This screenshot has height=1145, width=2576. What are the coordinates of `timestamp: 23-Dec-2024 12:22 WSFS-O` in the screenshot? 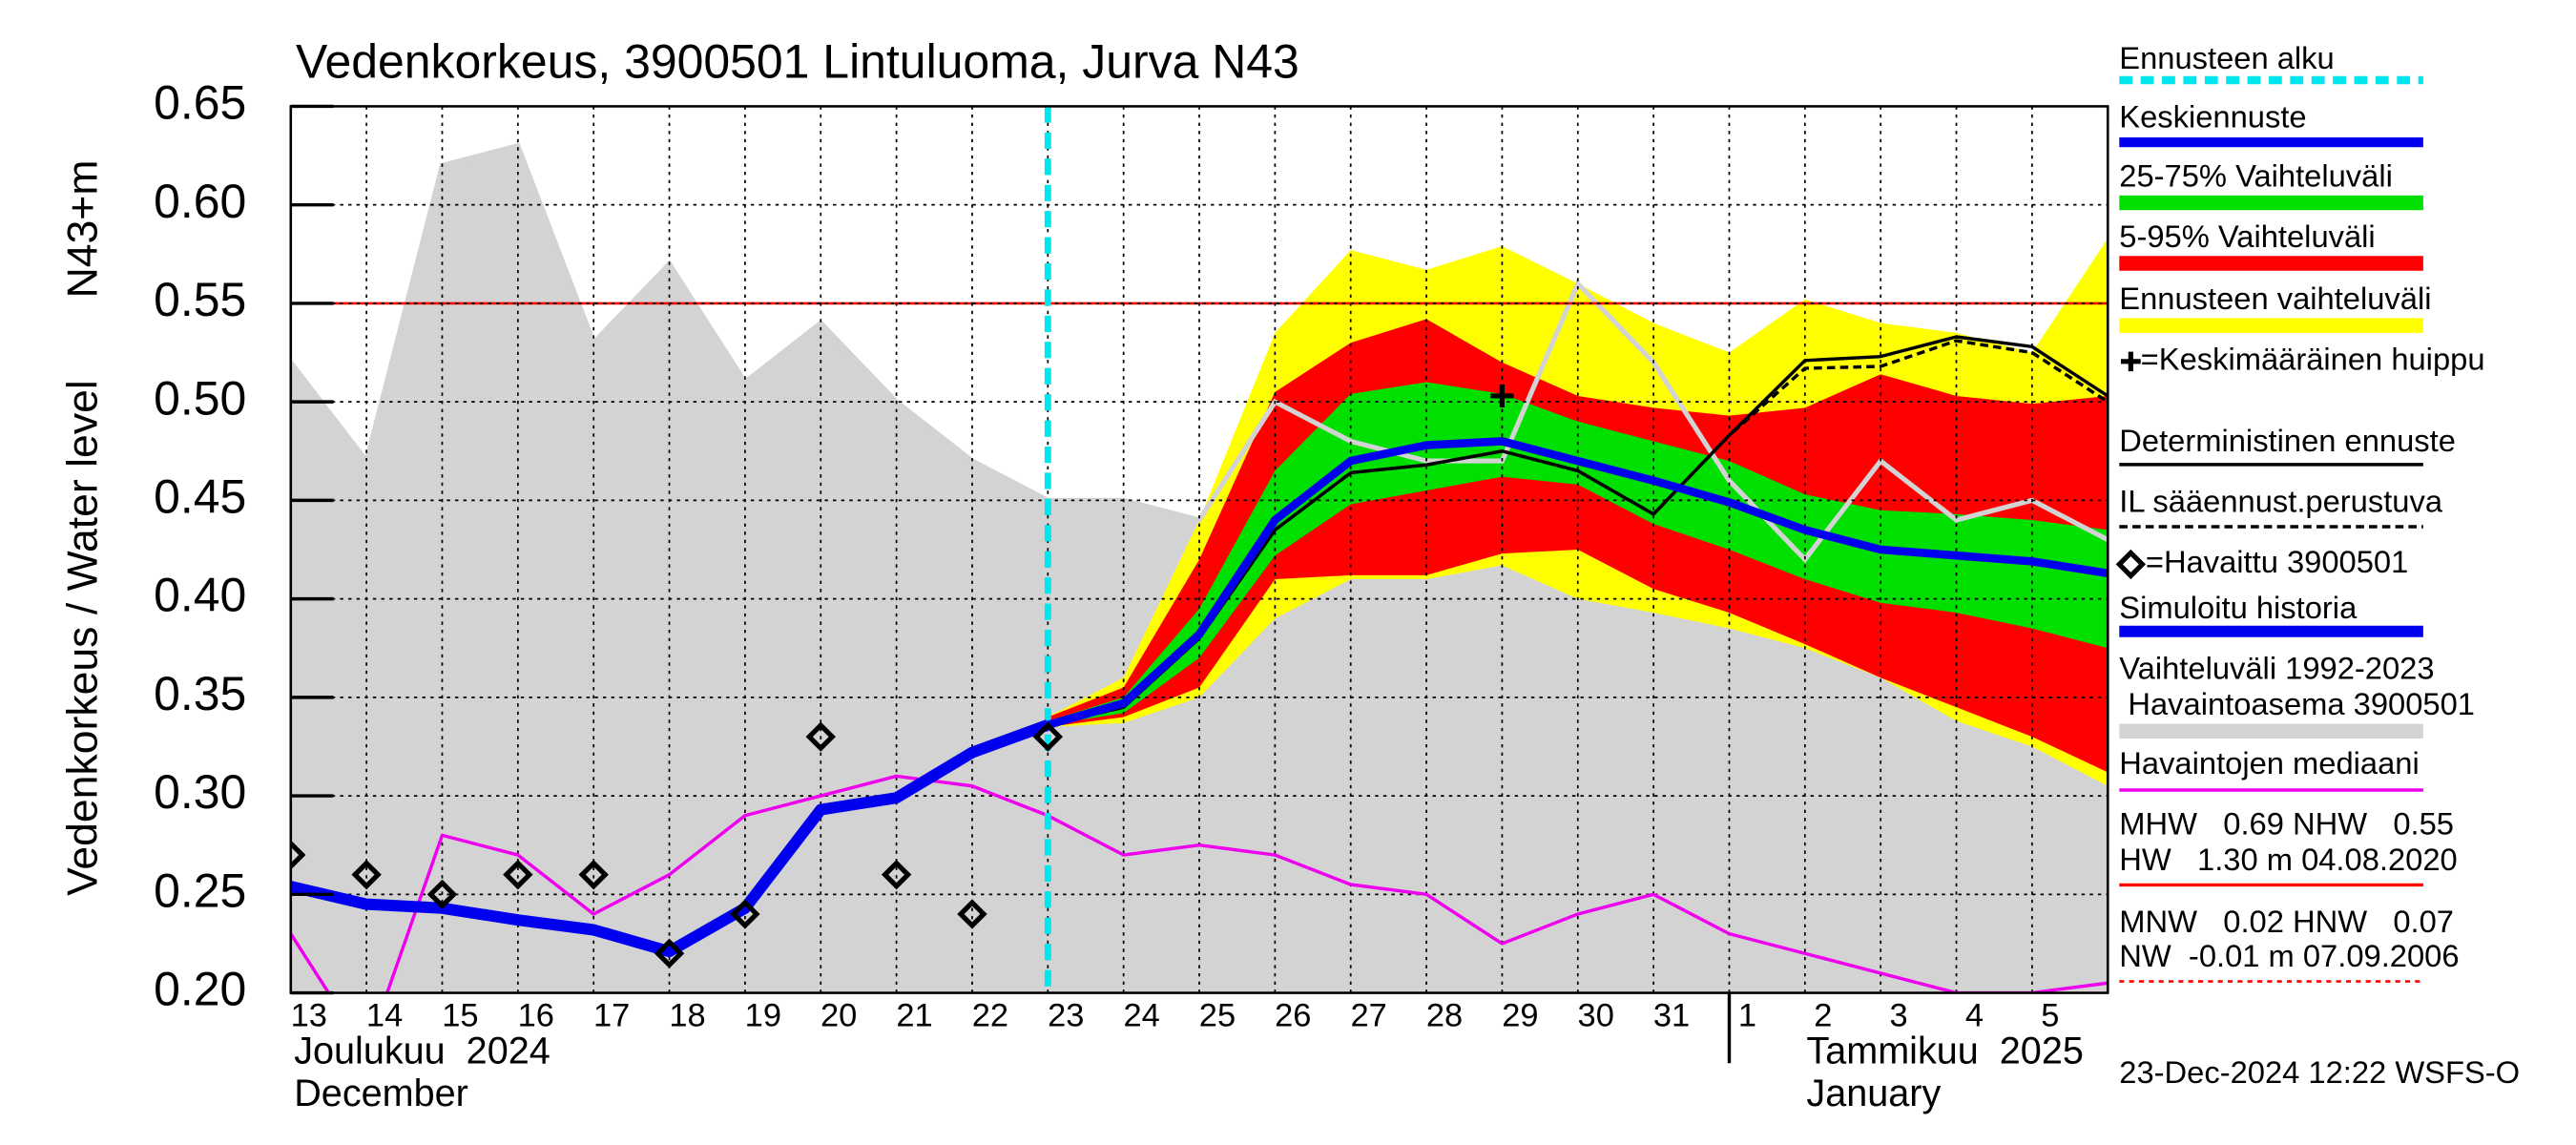 It's located at (2319, 1072).